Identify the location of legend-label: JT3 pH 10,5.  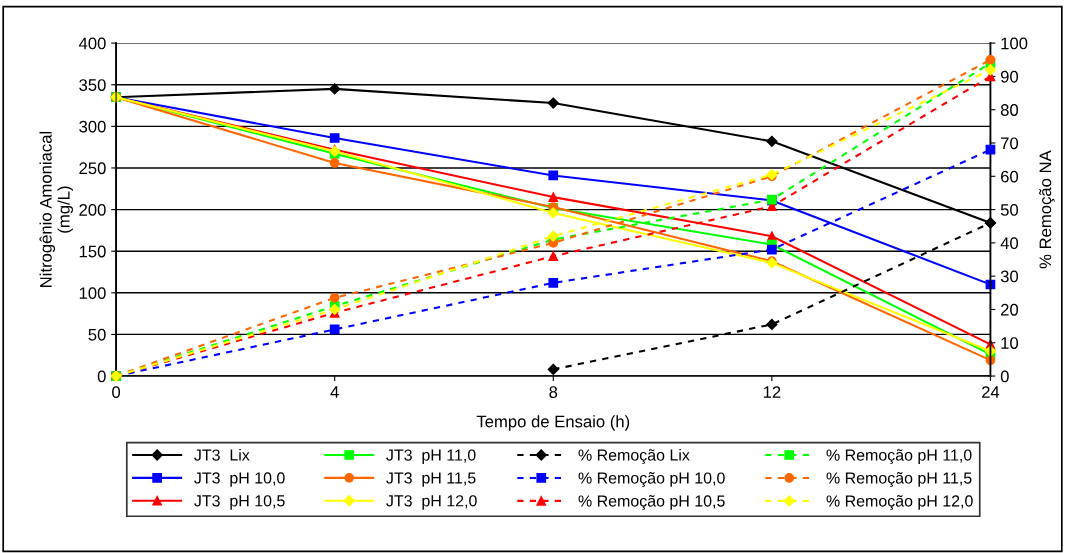
(239, 502).